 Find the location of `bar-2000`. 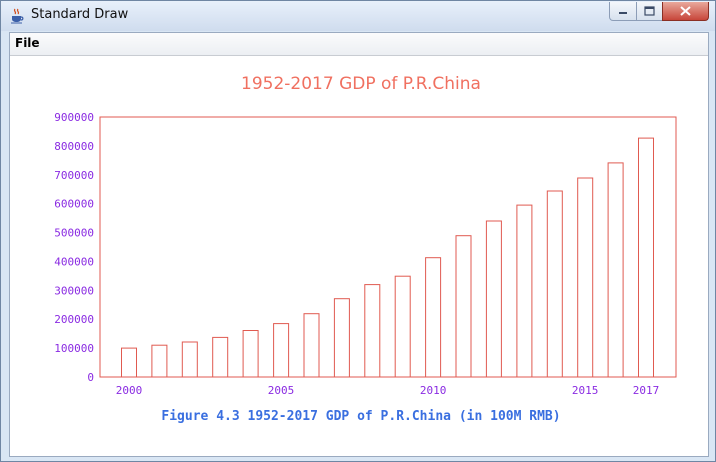

bar-2000 is located at coordinates (129, 362).